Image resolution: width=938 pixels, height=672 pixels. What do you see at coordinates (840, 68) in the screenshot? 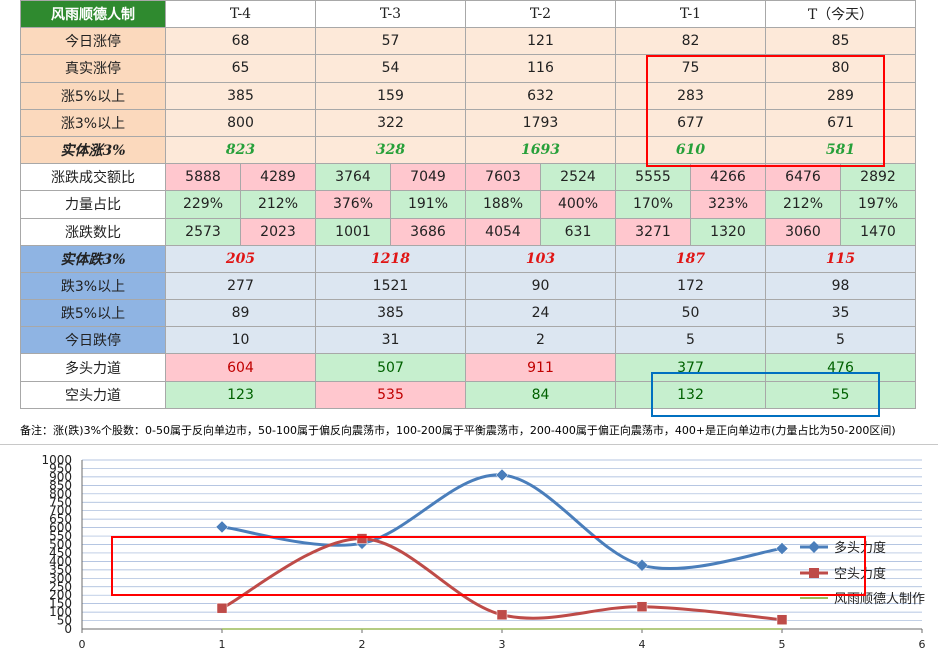
I see `cell-value: 80` at bounding box center [840, 68].